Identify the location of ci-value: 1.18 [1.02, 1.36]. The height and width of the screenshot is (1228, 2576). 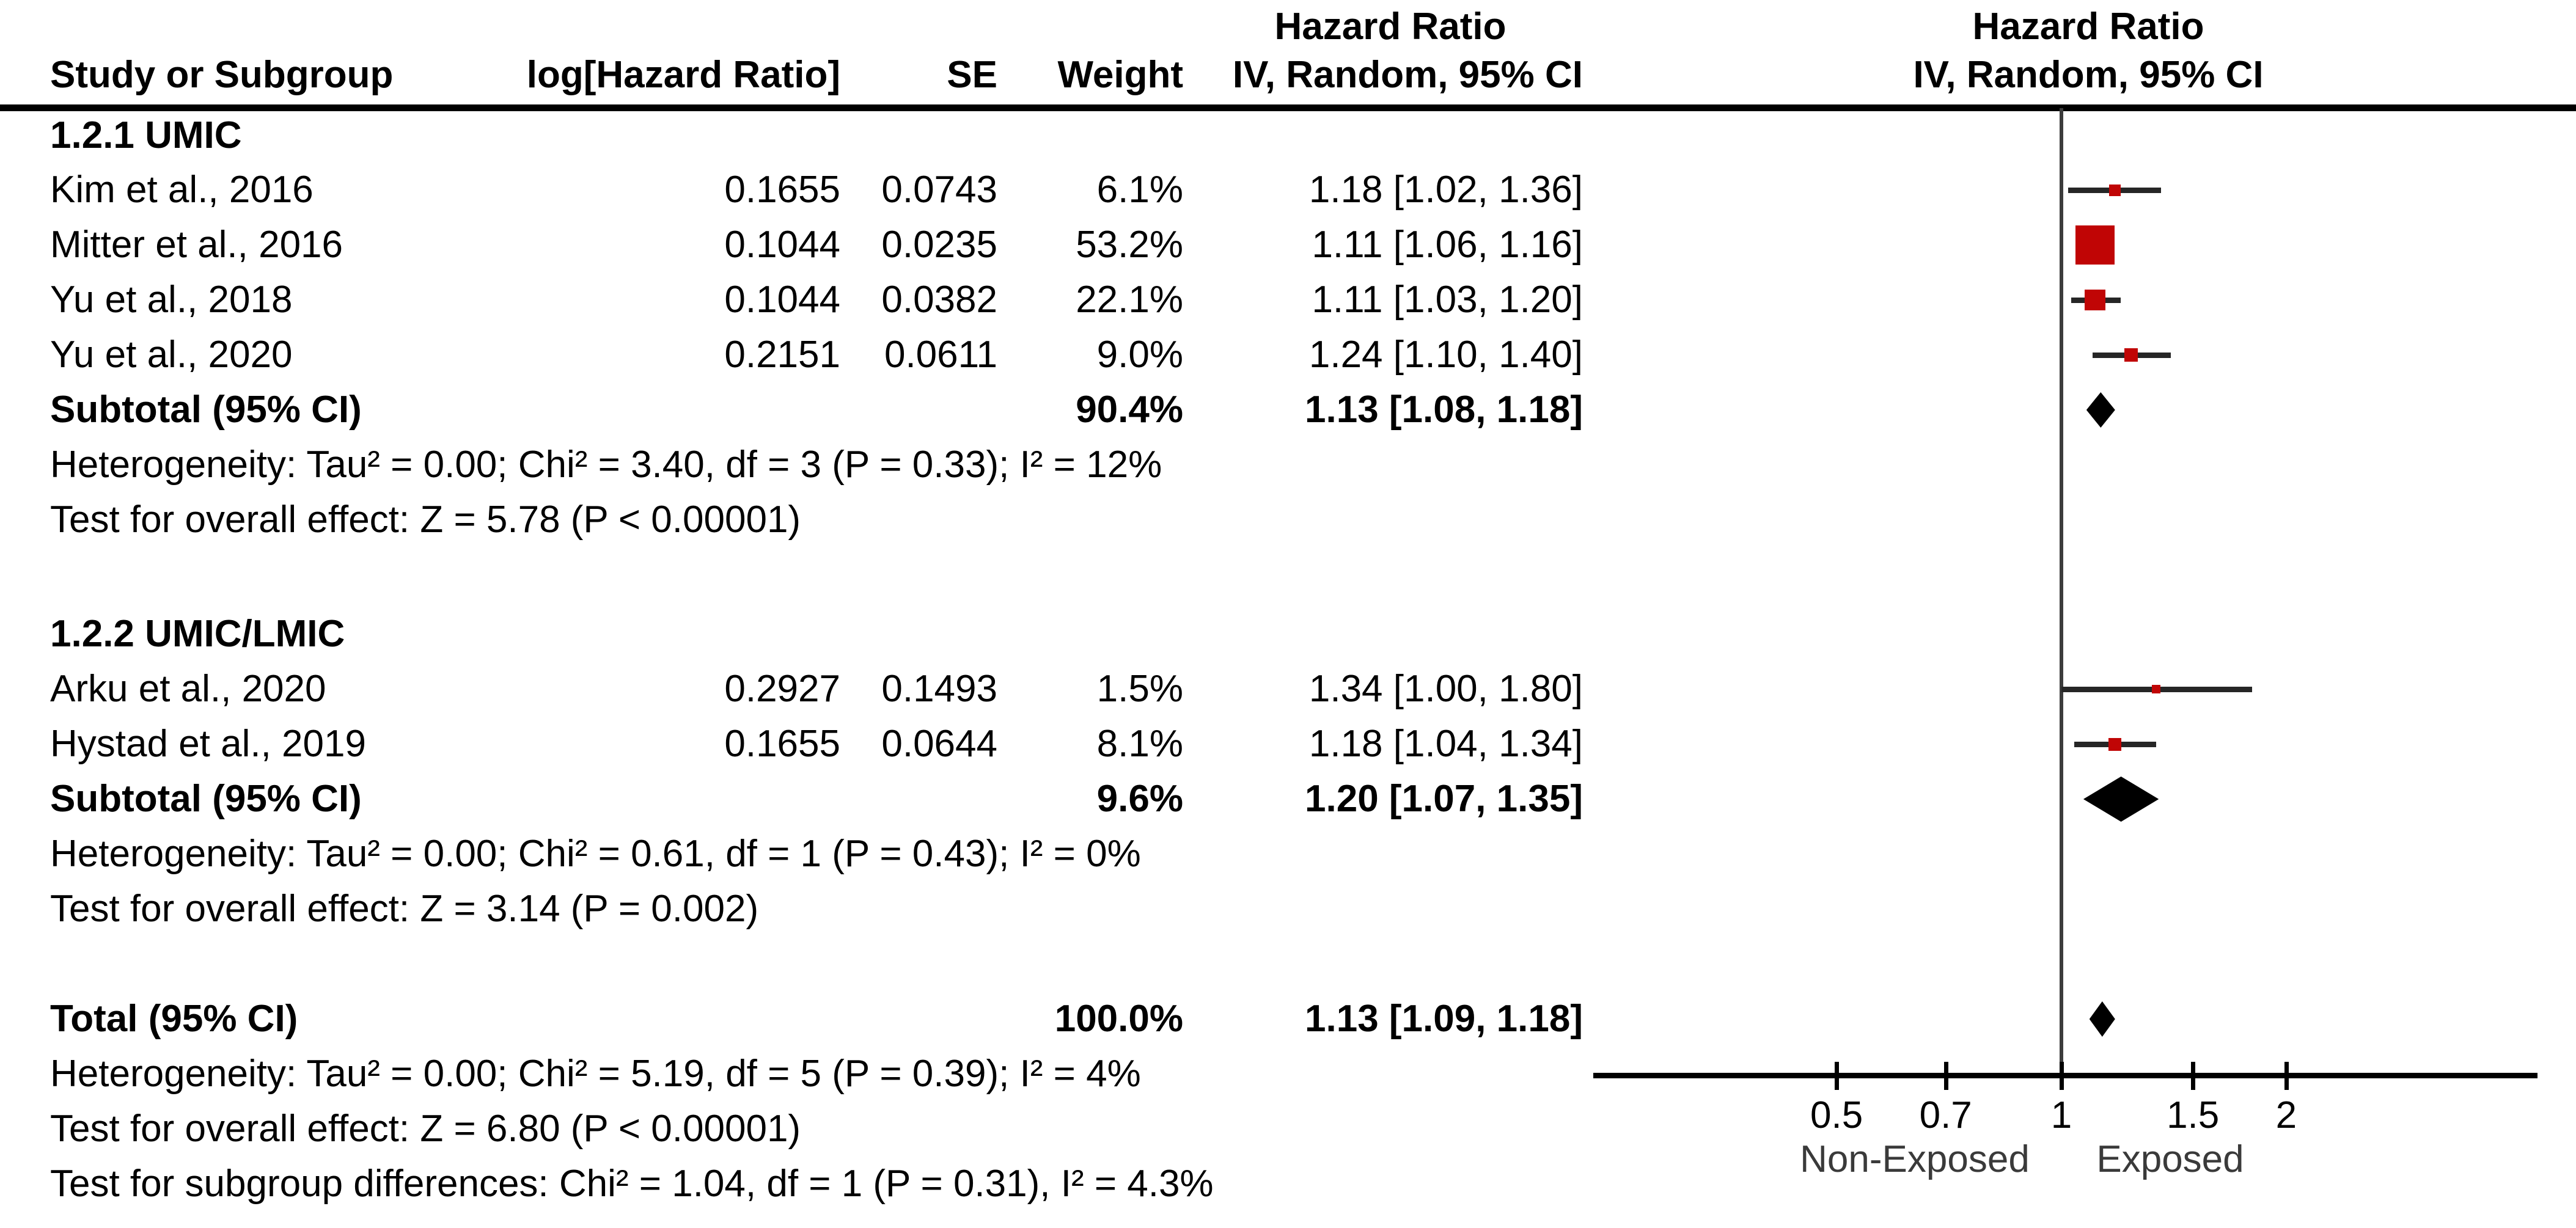
(1445, 190).